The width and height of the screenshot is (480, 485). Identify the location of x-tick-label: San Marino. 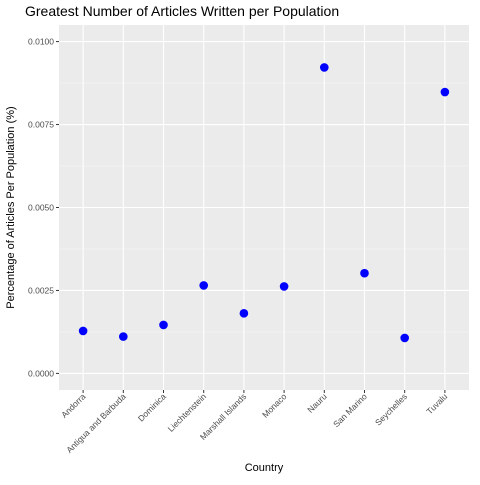
(350, 410).